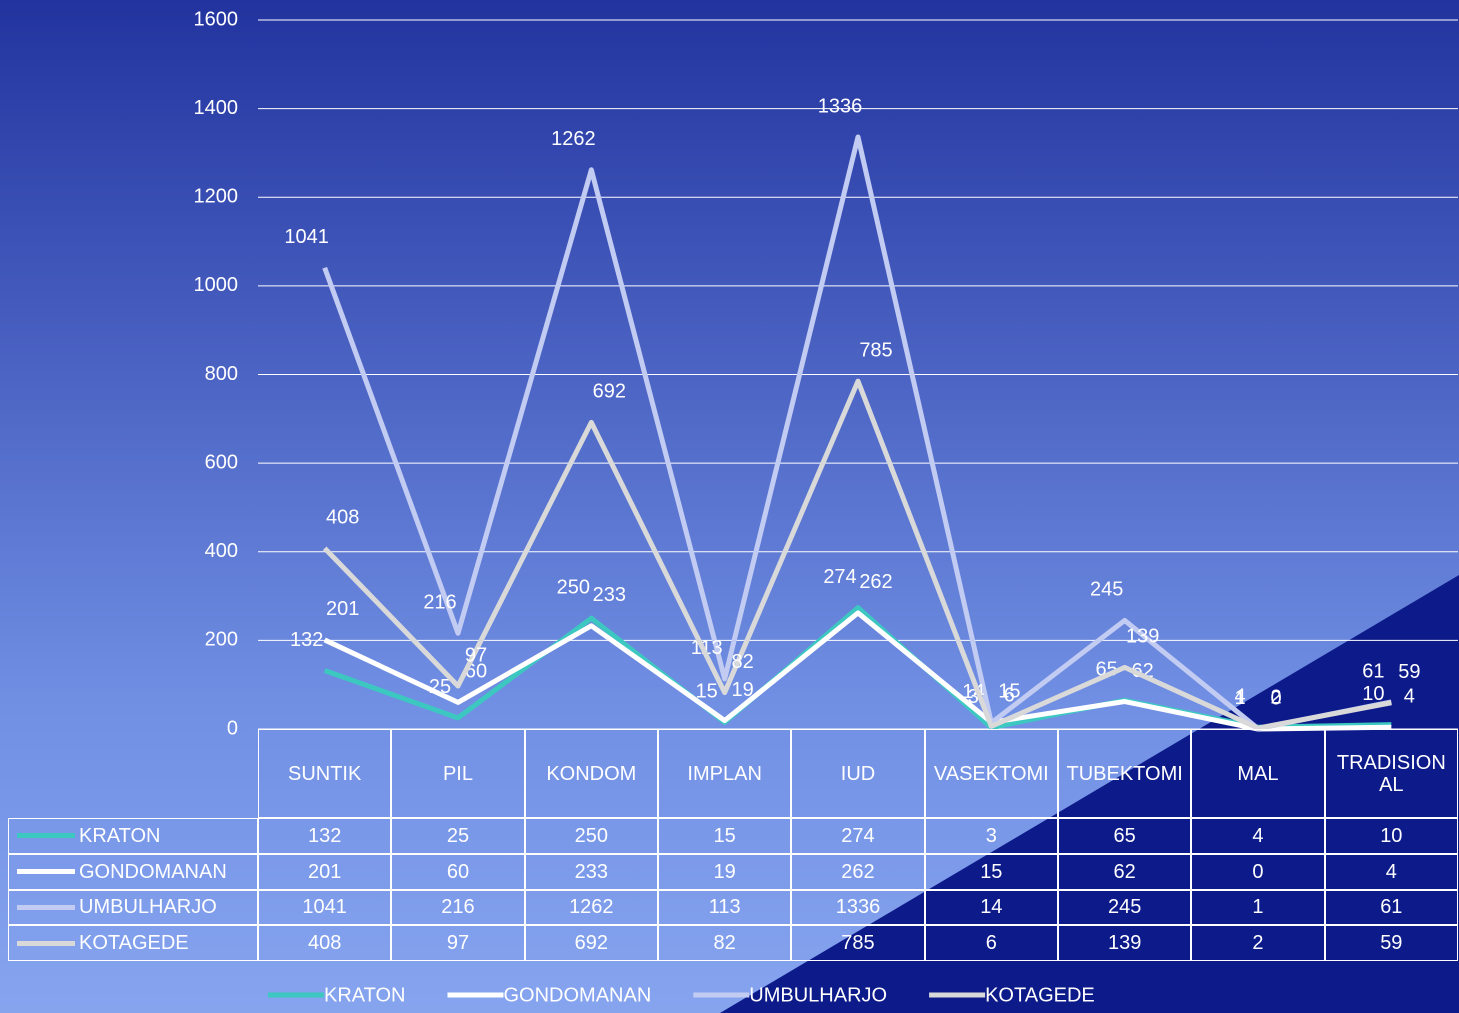 The width and height of the screenshot is (1459, 1013). I want to click on data-label: 10, so click(1373, 694).